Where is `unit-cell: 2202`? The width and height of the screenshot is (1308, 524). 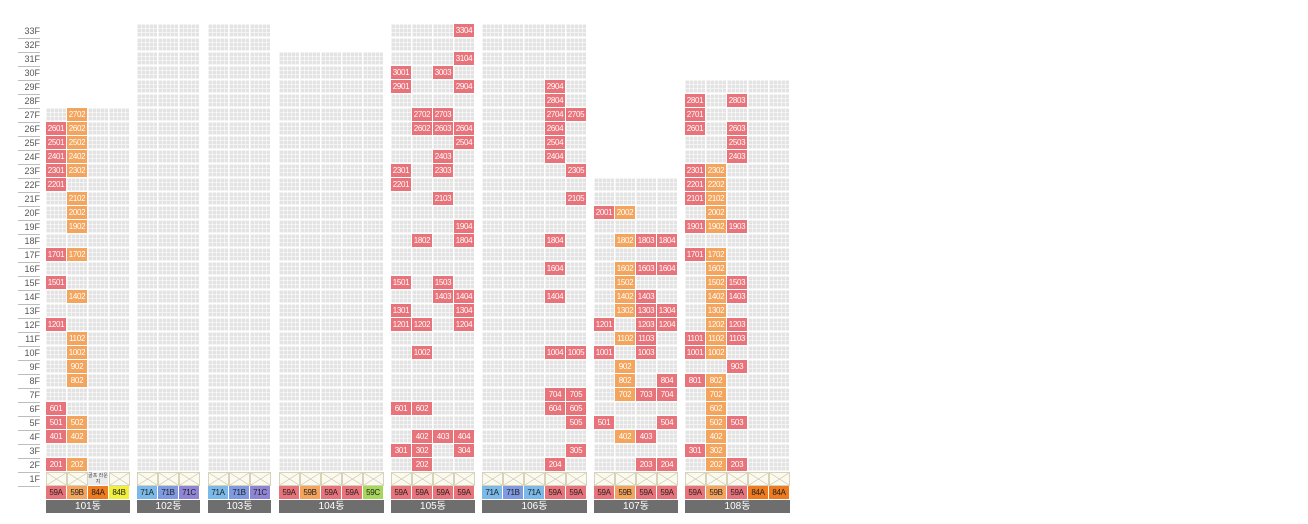
unit-cell: 2202 is located at coordinates (716, 185).